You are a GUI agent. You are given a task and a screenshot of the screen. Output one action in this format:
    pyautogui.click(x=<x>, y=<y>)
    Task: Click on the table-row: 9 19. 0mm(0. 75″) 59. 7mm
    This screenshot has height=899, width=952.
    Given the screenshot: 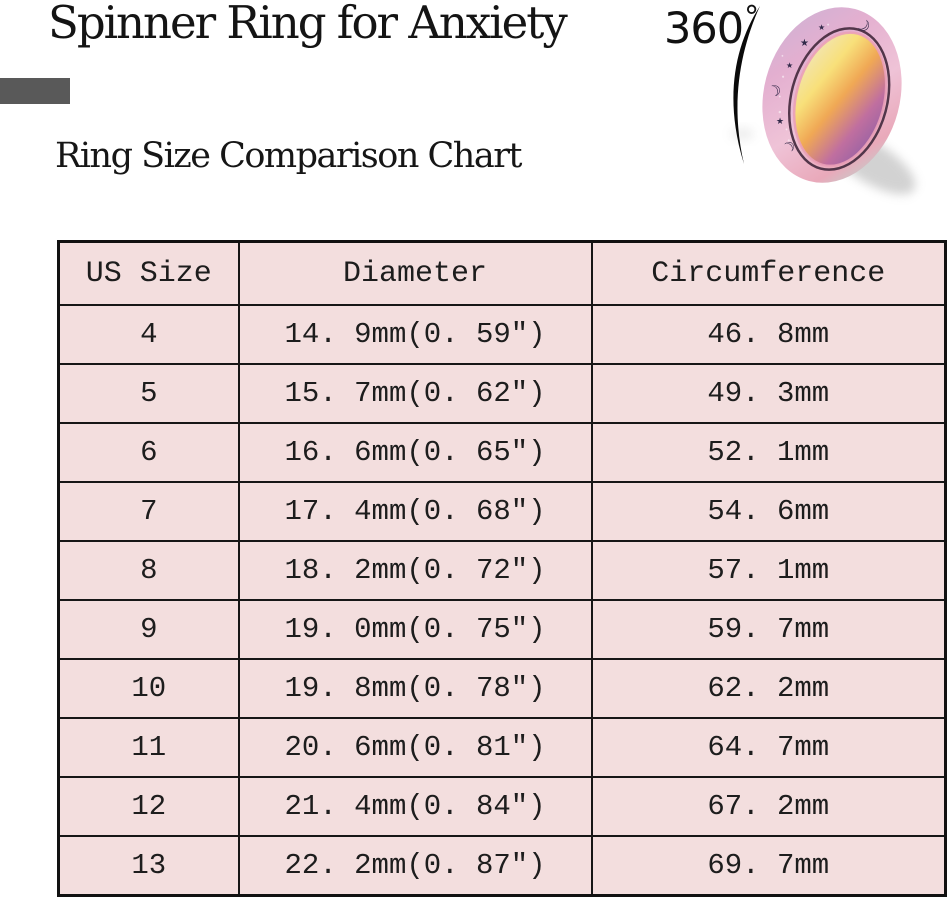 What is the action you would take?
    pyautogui.click(x=502, y=629)
    